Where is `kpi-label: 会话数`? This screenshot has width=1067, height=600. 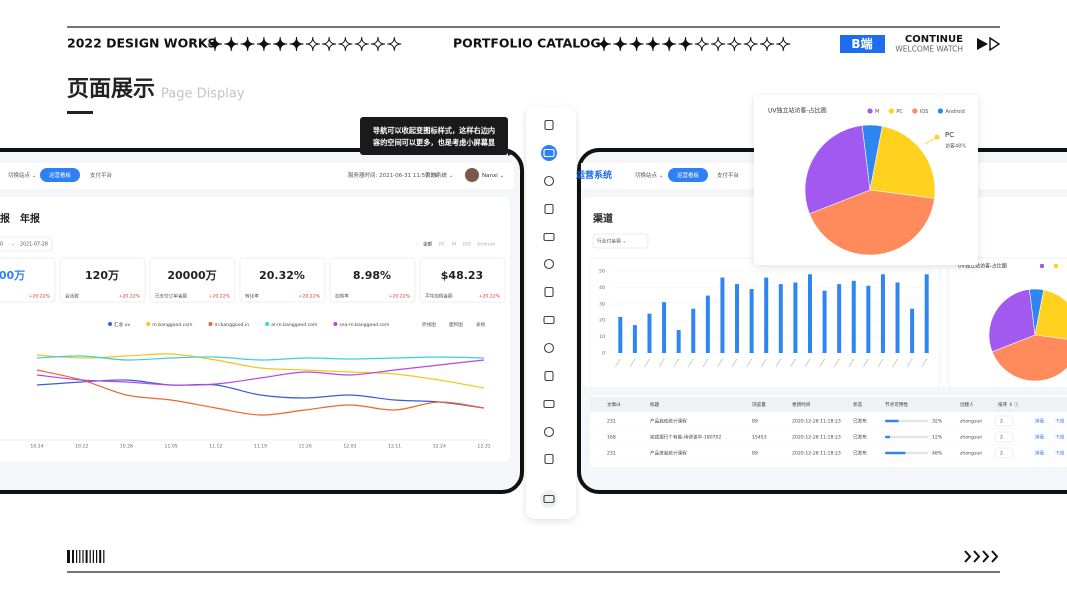
kpi-label: 会话数 is located at coordinates (72, 296).